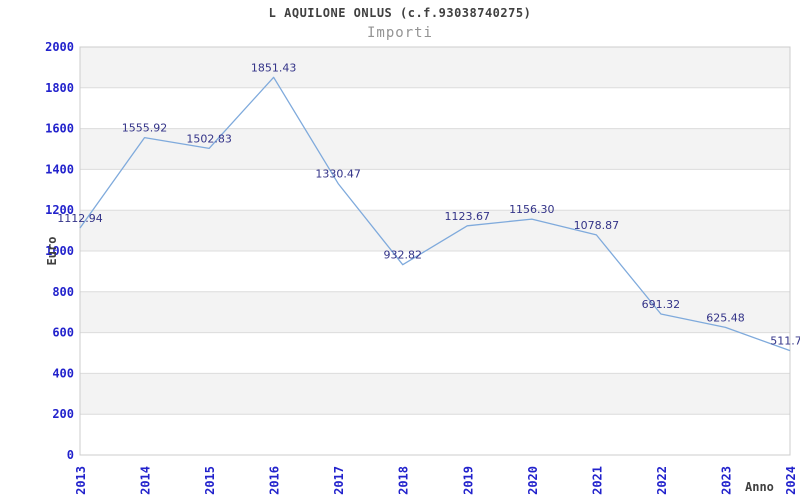 This screenshot has height=500, width=800. Describe the element at coordinates (80, 218) in the screenshot. I see `data-point-label: 1112.94` at that location.